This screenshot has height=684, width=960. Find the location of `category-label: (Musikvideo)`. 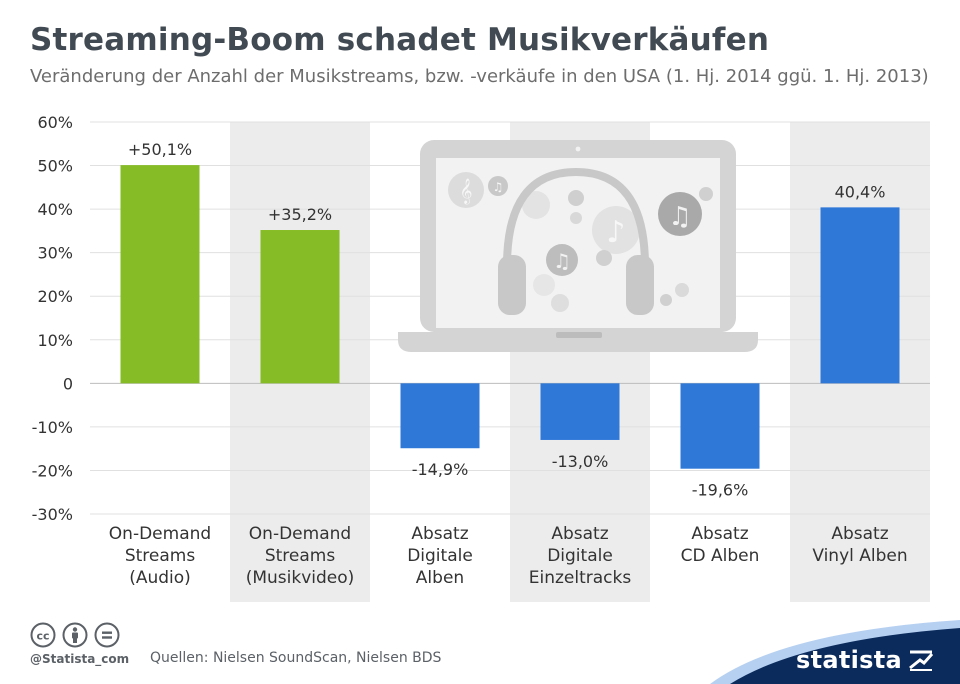

category-label: (Musikvideo) is located at coordinates (300, 578).